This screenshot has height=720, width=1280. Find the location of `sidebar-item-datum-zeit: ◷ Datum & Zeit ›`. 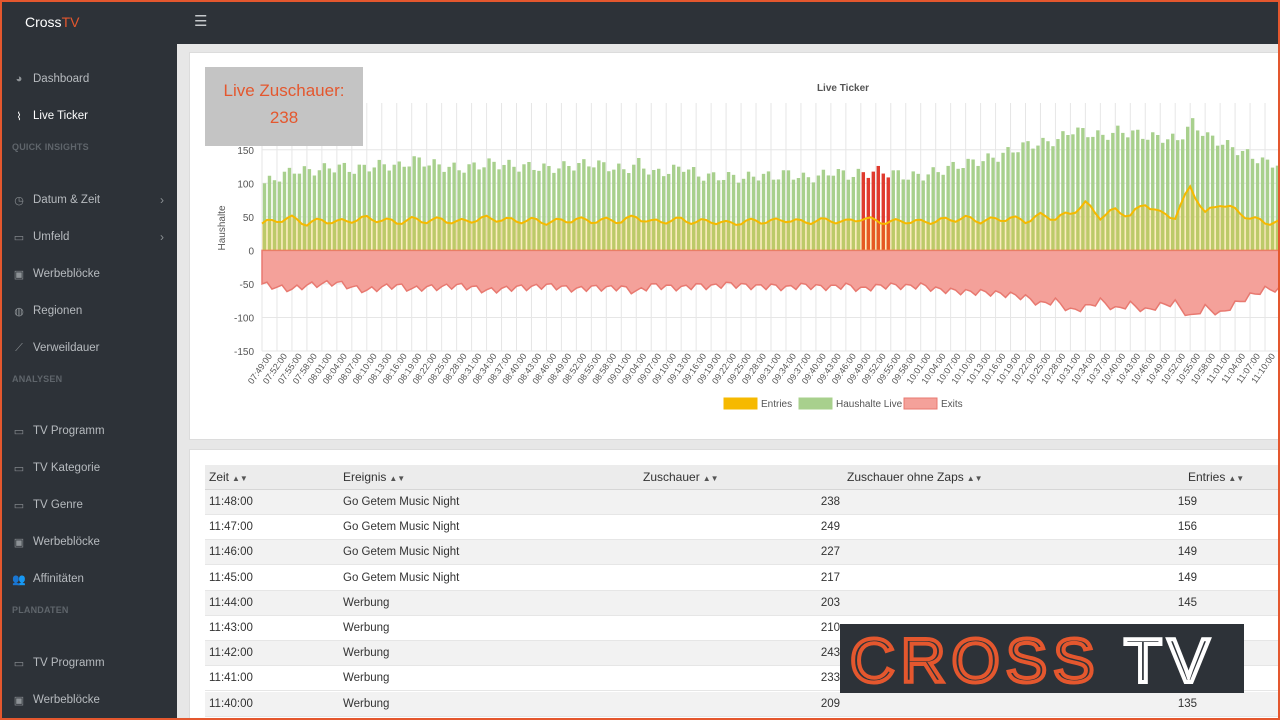

sidebar-item-datum-zeit: ◷ Datum & Zeit › is located at coordinates (88, 200).